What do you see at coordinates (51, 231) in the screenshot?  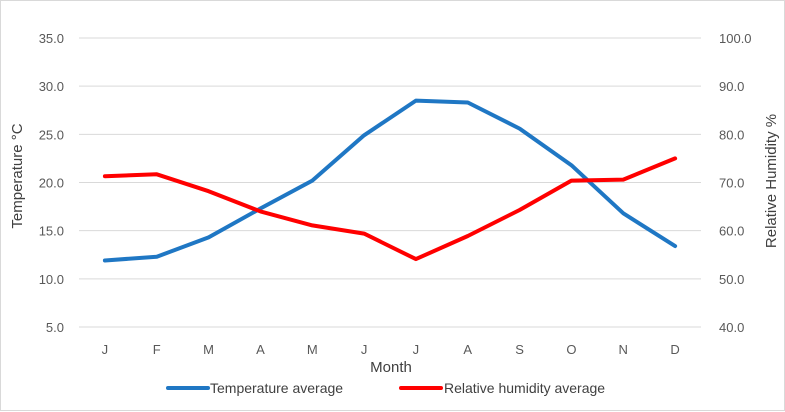 I see `left-tick-label: 15.0` at bounding box center [51, 231].